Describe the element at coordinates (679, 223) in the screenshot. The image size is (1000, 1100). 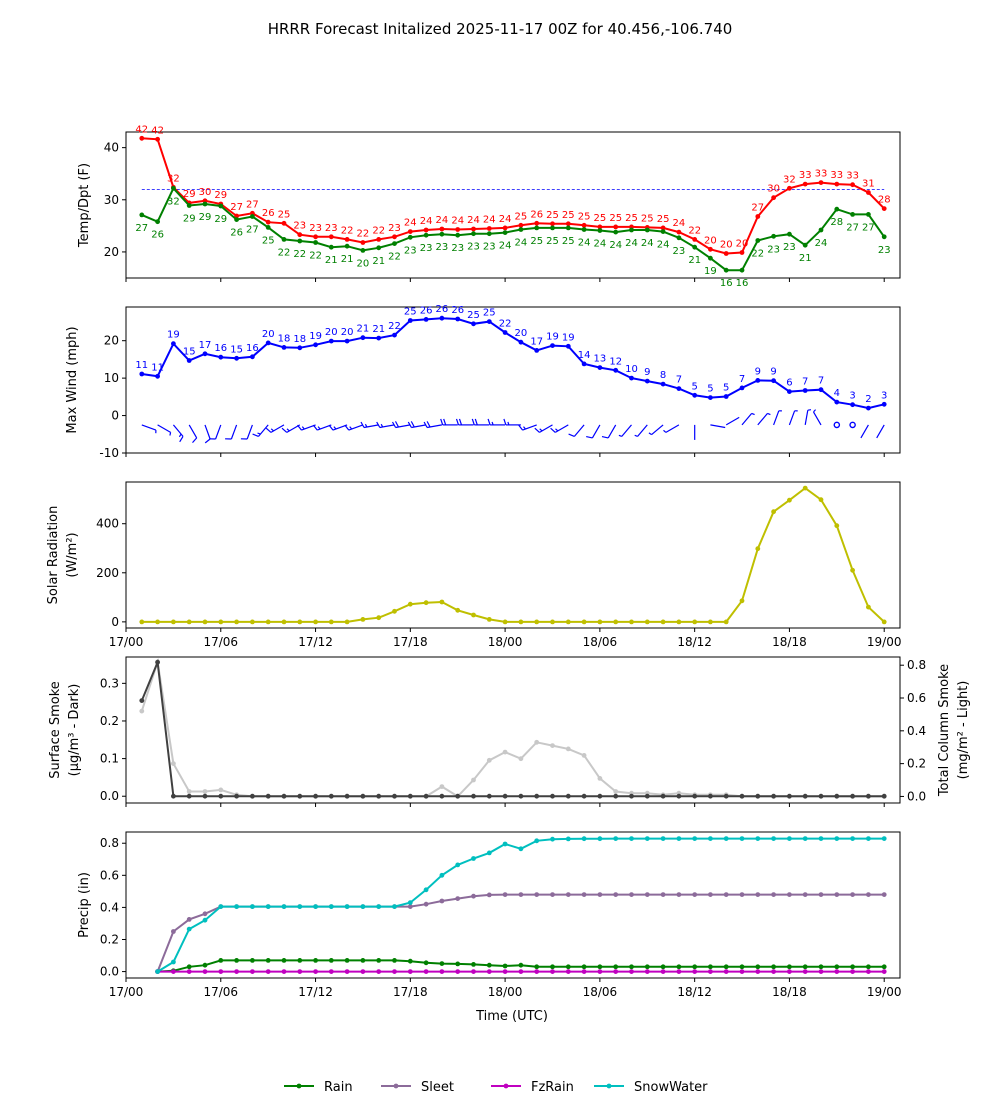
I see `temperature-data-label: 24` at that location.